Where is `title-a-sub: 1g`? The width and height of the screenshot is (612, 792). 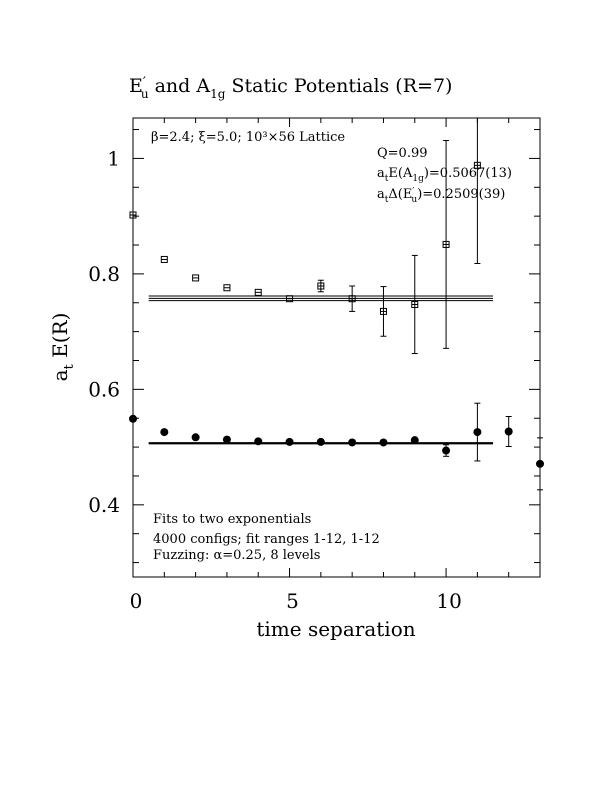
title-a-sub: 1g is located at coordinates (218, 94).